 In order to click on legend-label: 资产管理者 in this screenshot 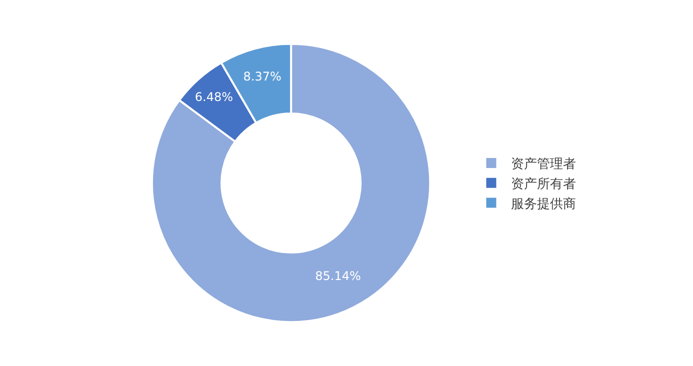, I will do `click(543, 164)`.